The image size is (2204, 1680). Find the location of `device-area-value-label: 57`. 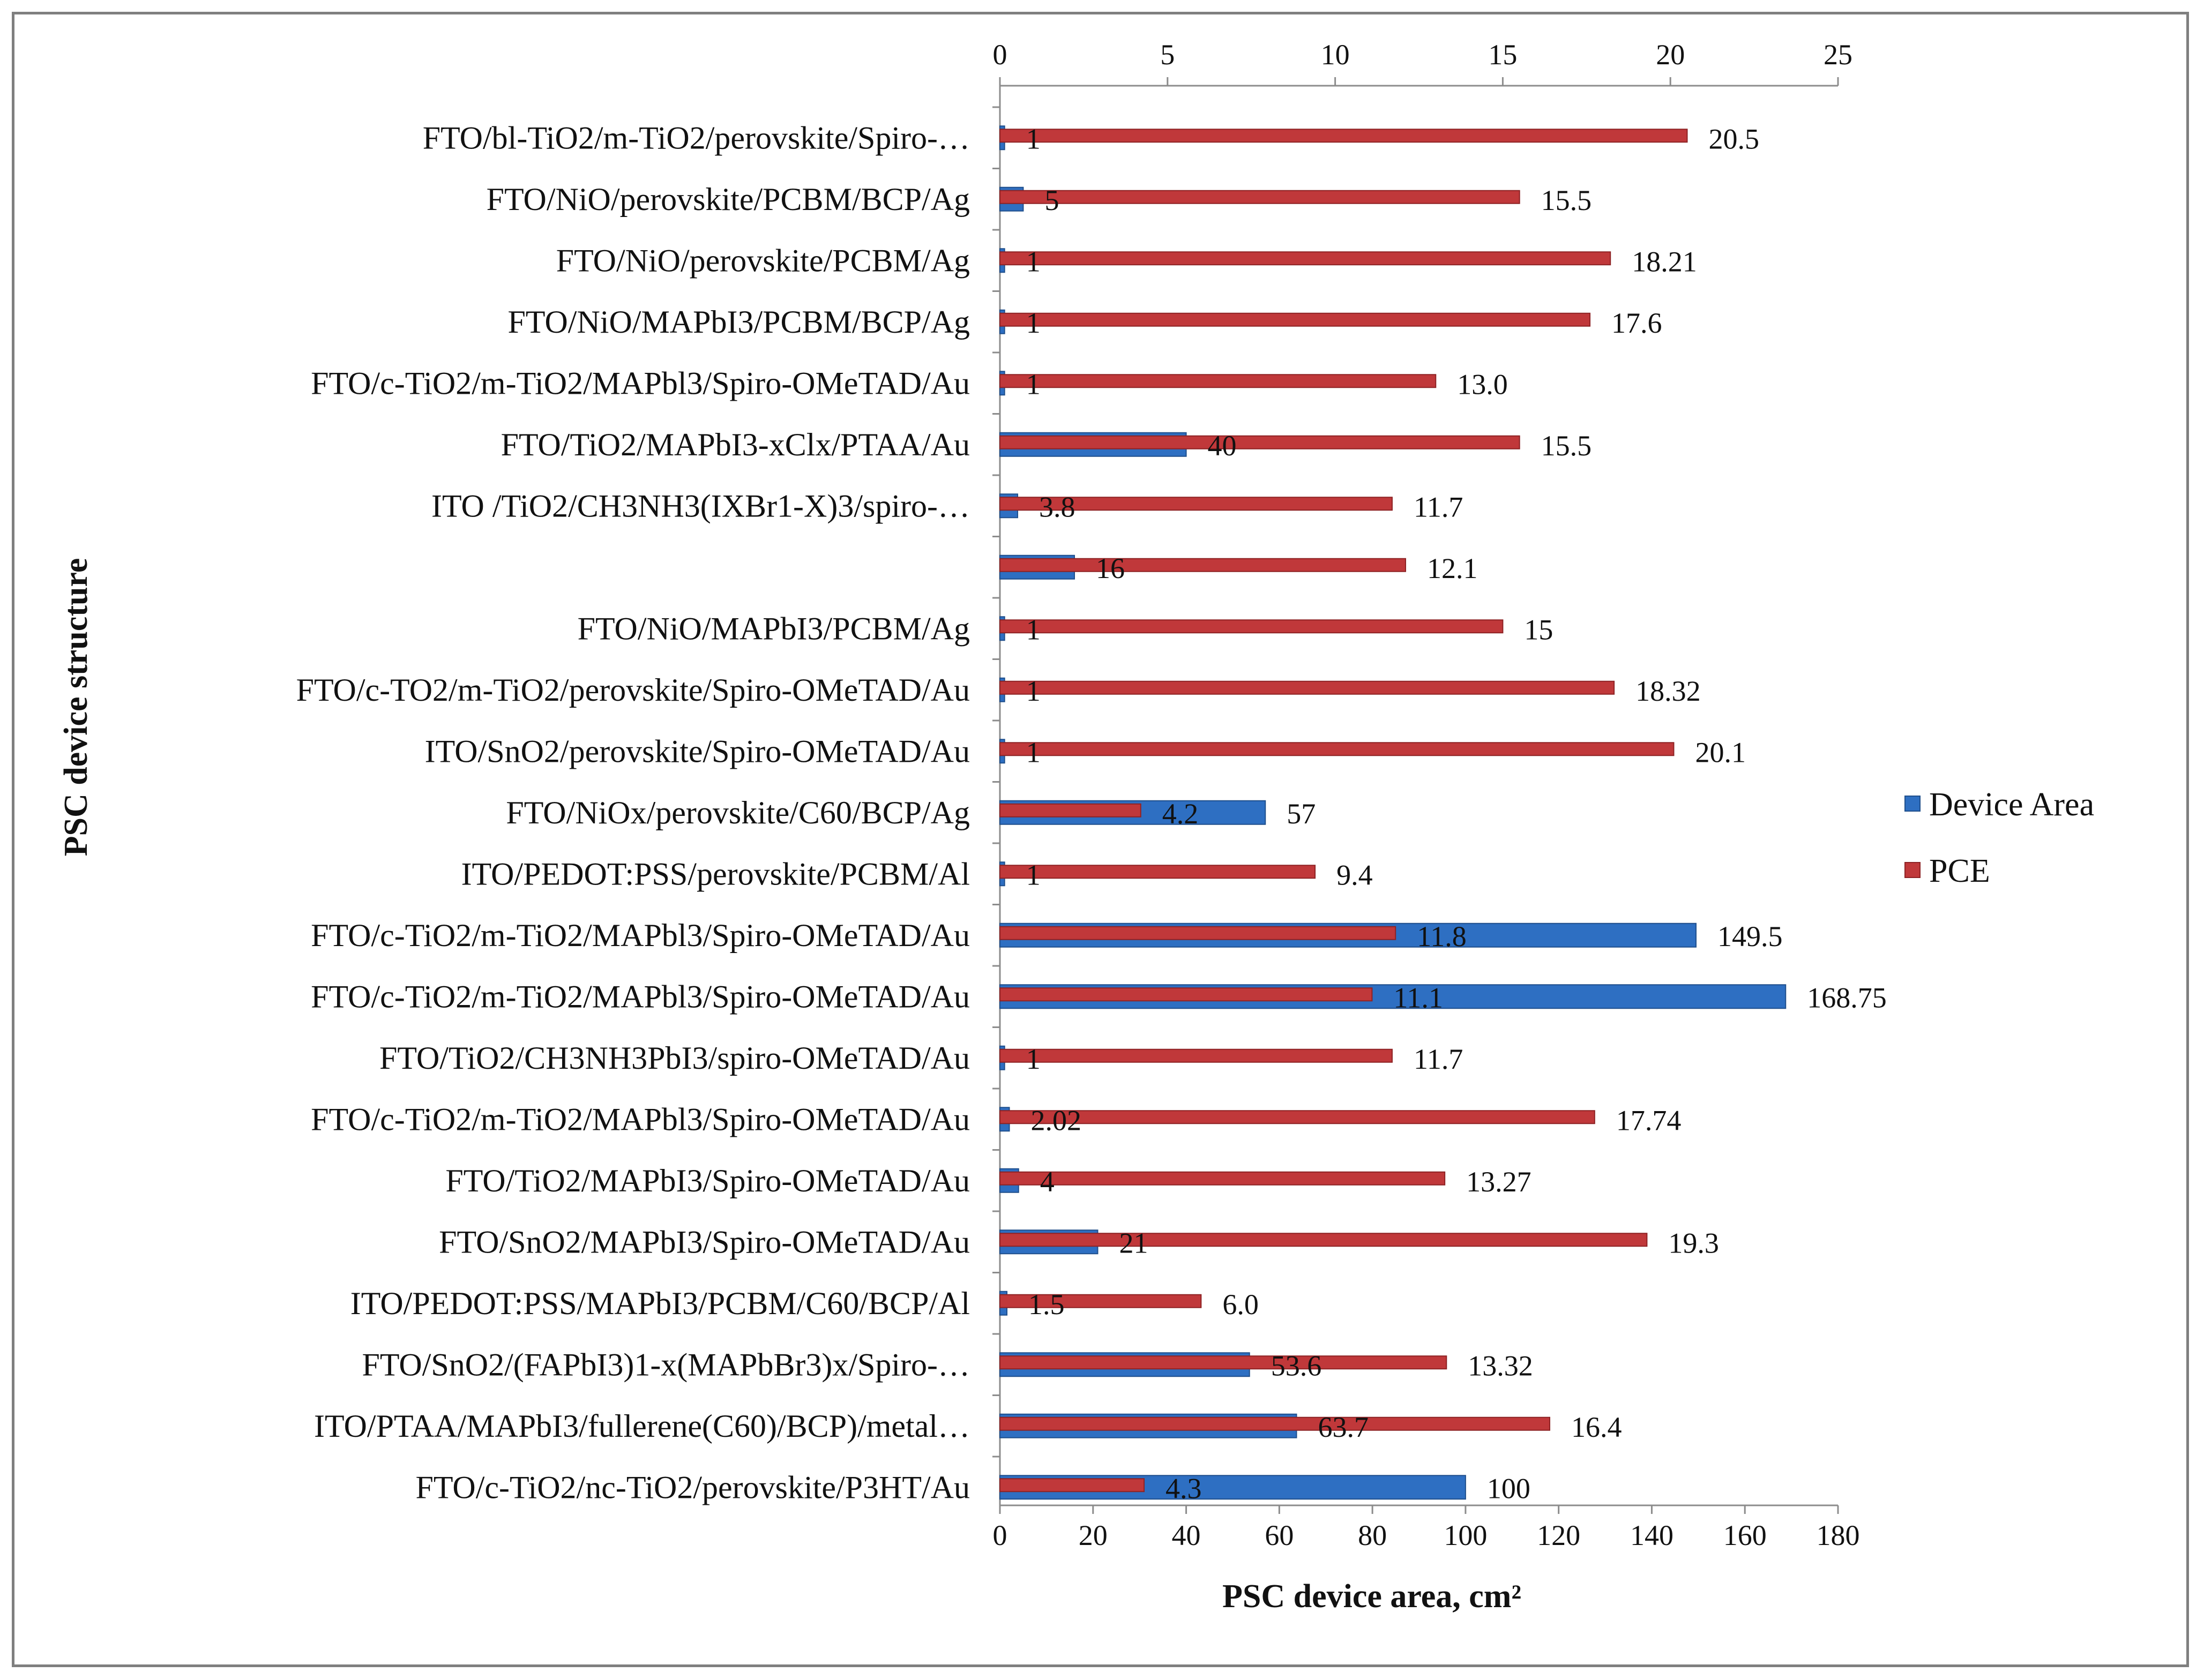

device-area-value-label: 57 is located at coordinates (1301, 814).